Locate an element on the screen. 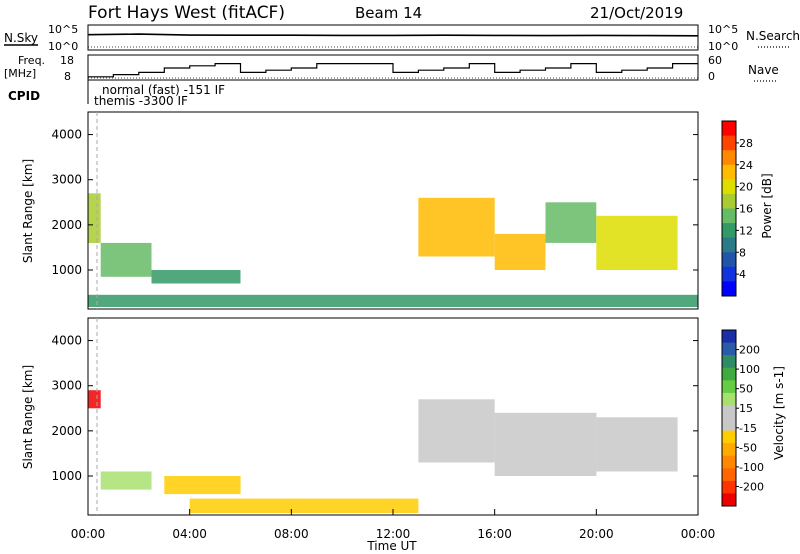 The width and height of the screenshot is (800, 554). velocity-ytick-label-1: 3000 is located at coordinates (66, 386).